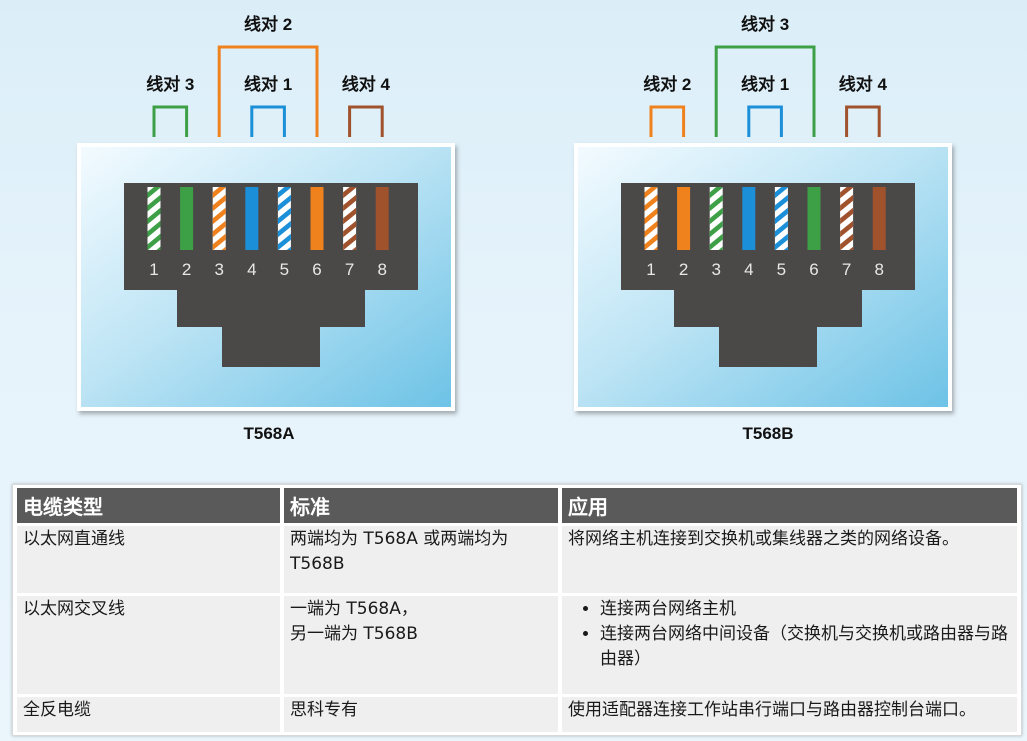  Describe the element at coordinates (421, 559) in the screenshot. I see `cell-standard: 两端均为 T568A 或两端均为 T568B` at that location.